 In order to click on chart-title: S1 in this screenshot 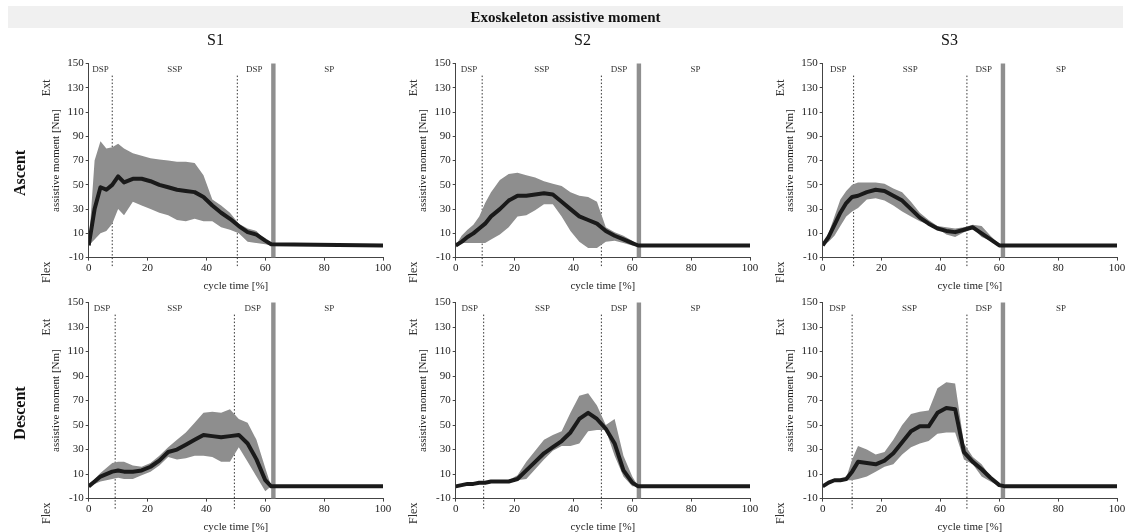, I will do `click(215, 40)`.